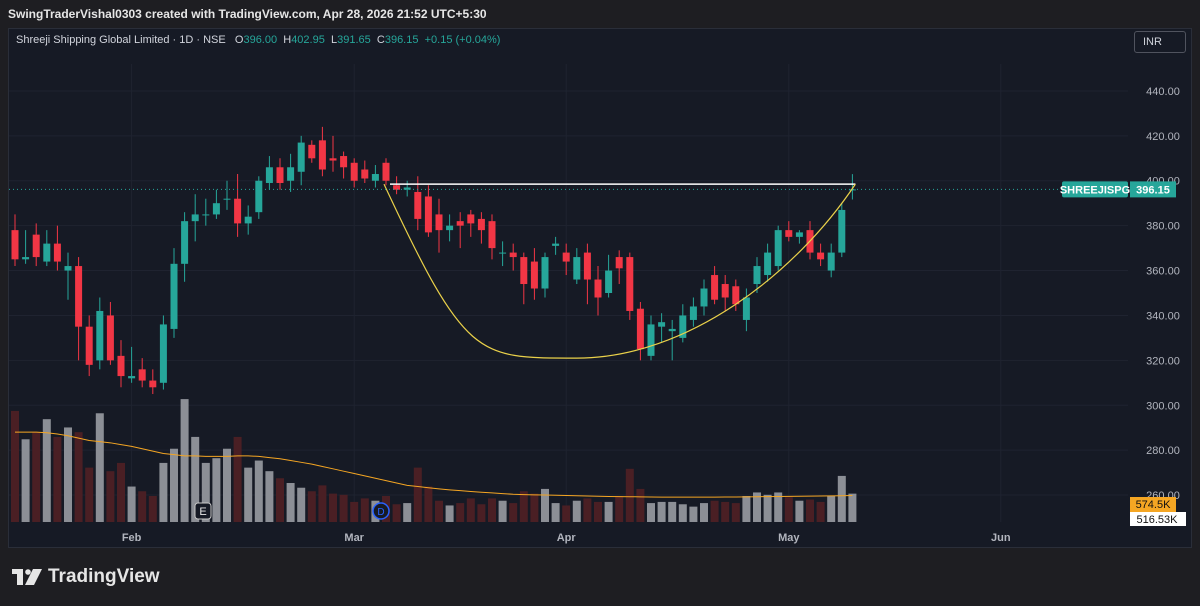  Describe the element at coordinates (104, 576) in the screenshot. I see `tradingview-brand: TradingView` at that location.